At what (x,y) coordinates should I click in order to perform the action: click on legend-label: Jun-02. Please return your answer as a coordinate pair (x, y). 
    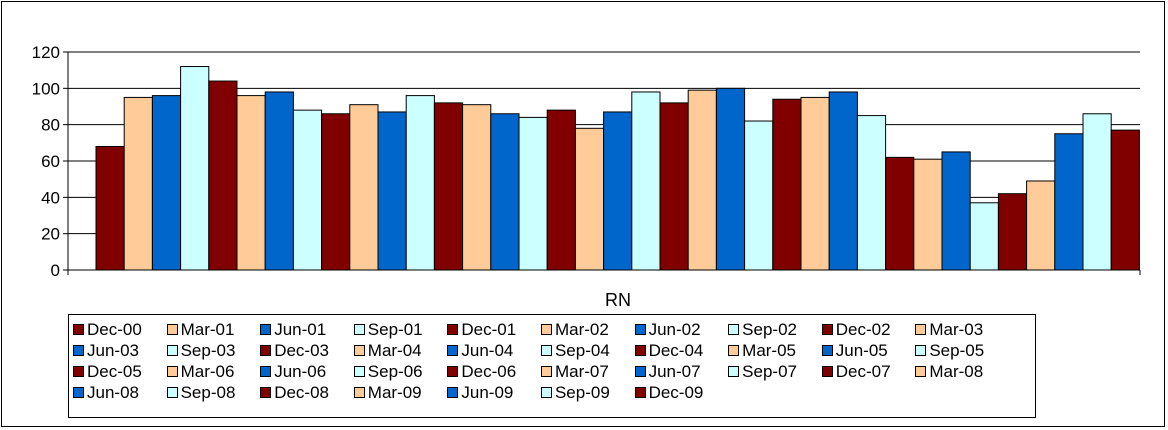
    Looking at the image, I should click on (674, 329).